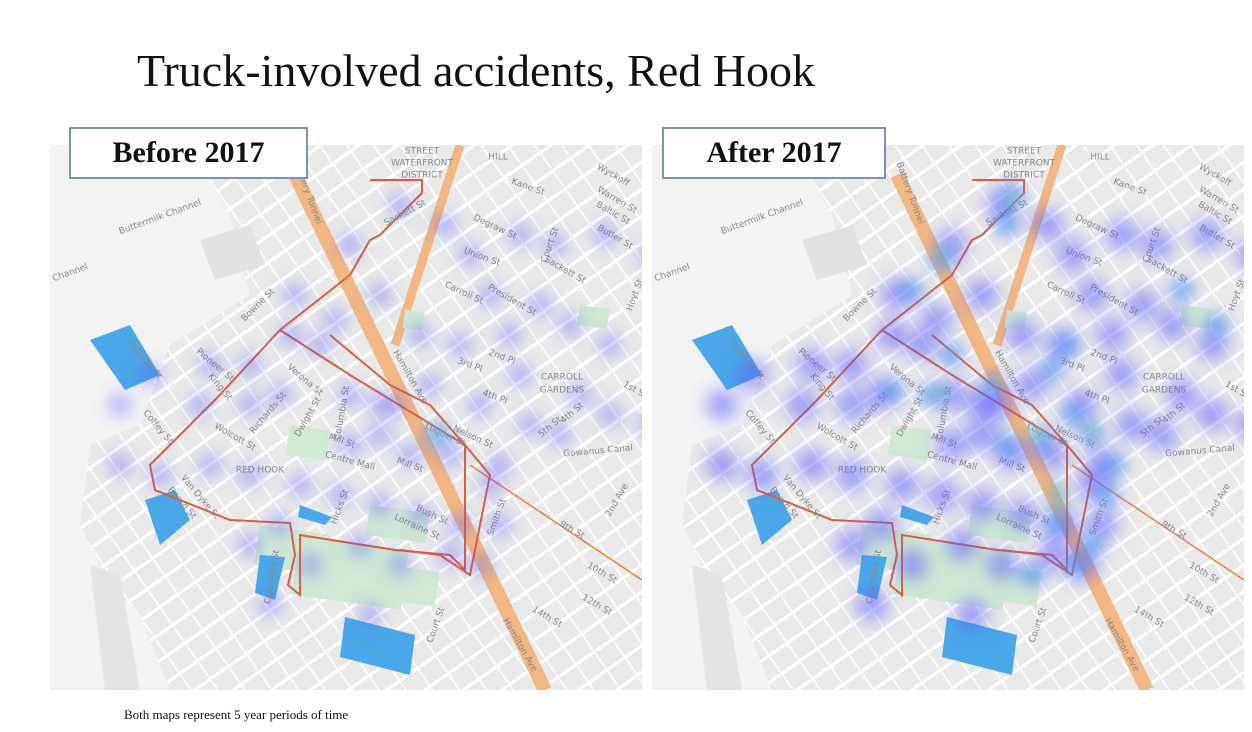 This screenshot has height=732, width=1252. I want to click on slide-title: Truck-involved accidents, Red Hook, so click(476, 70).